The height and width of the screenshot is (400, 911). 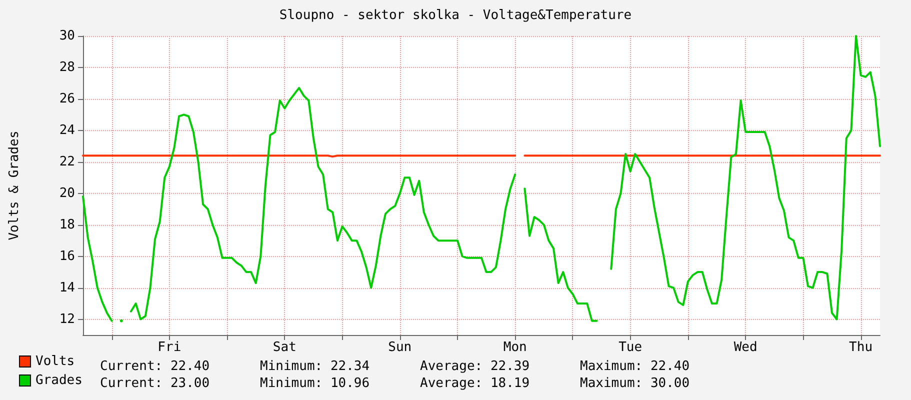 I want to click on y-axis-title: Volts & Grades, so click(x=14, y=185).